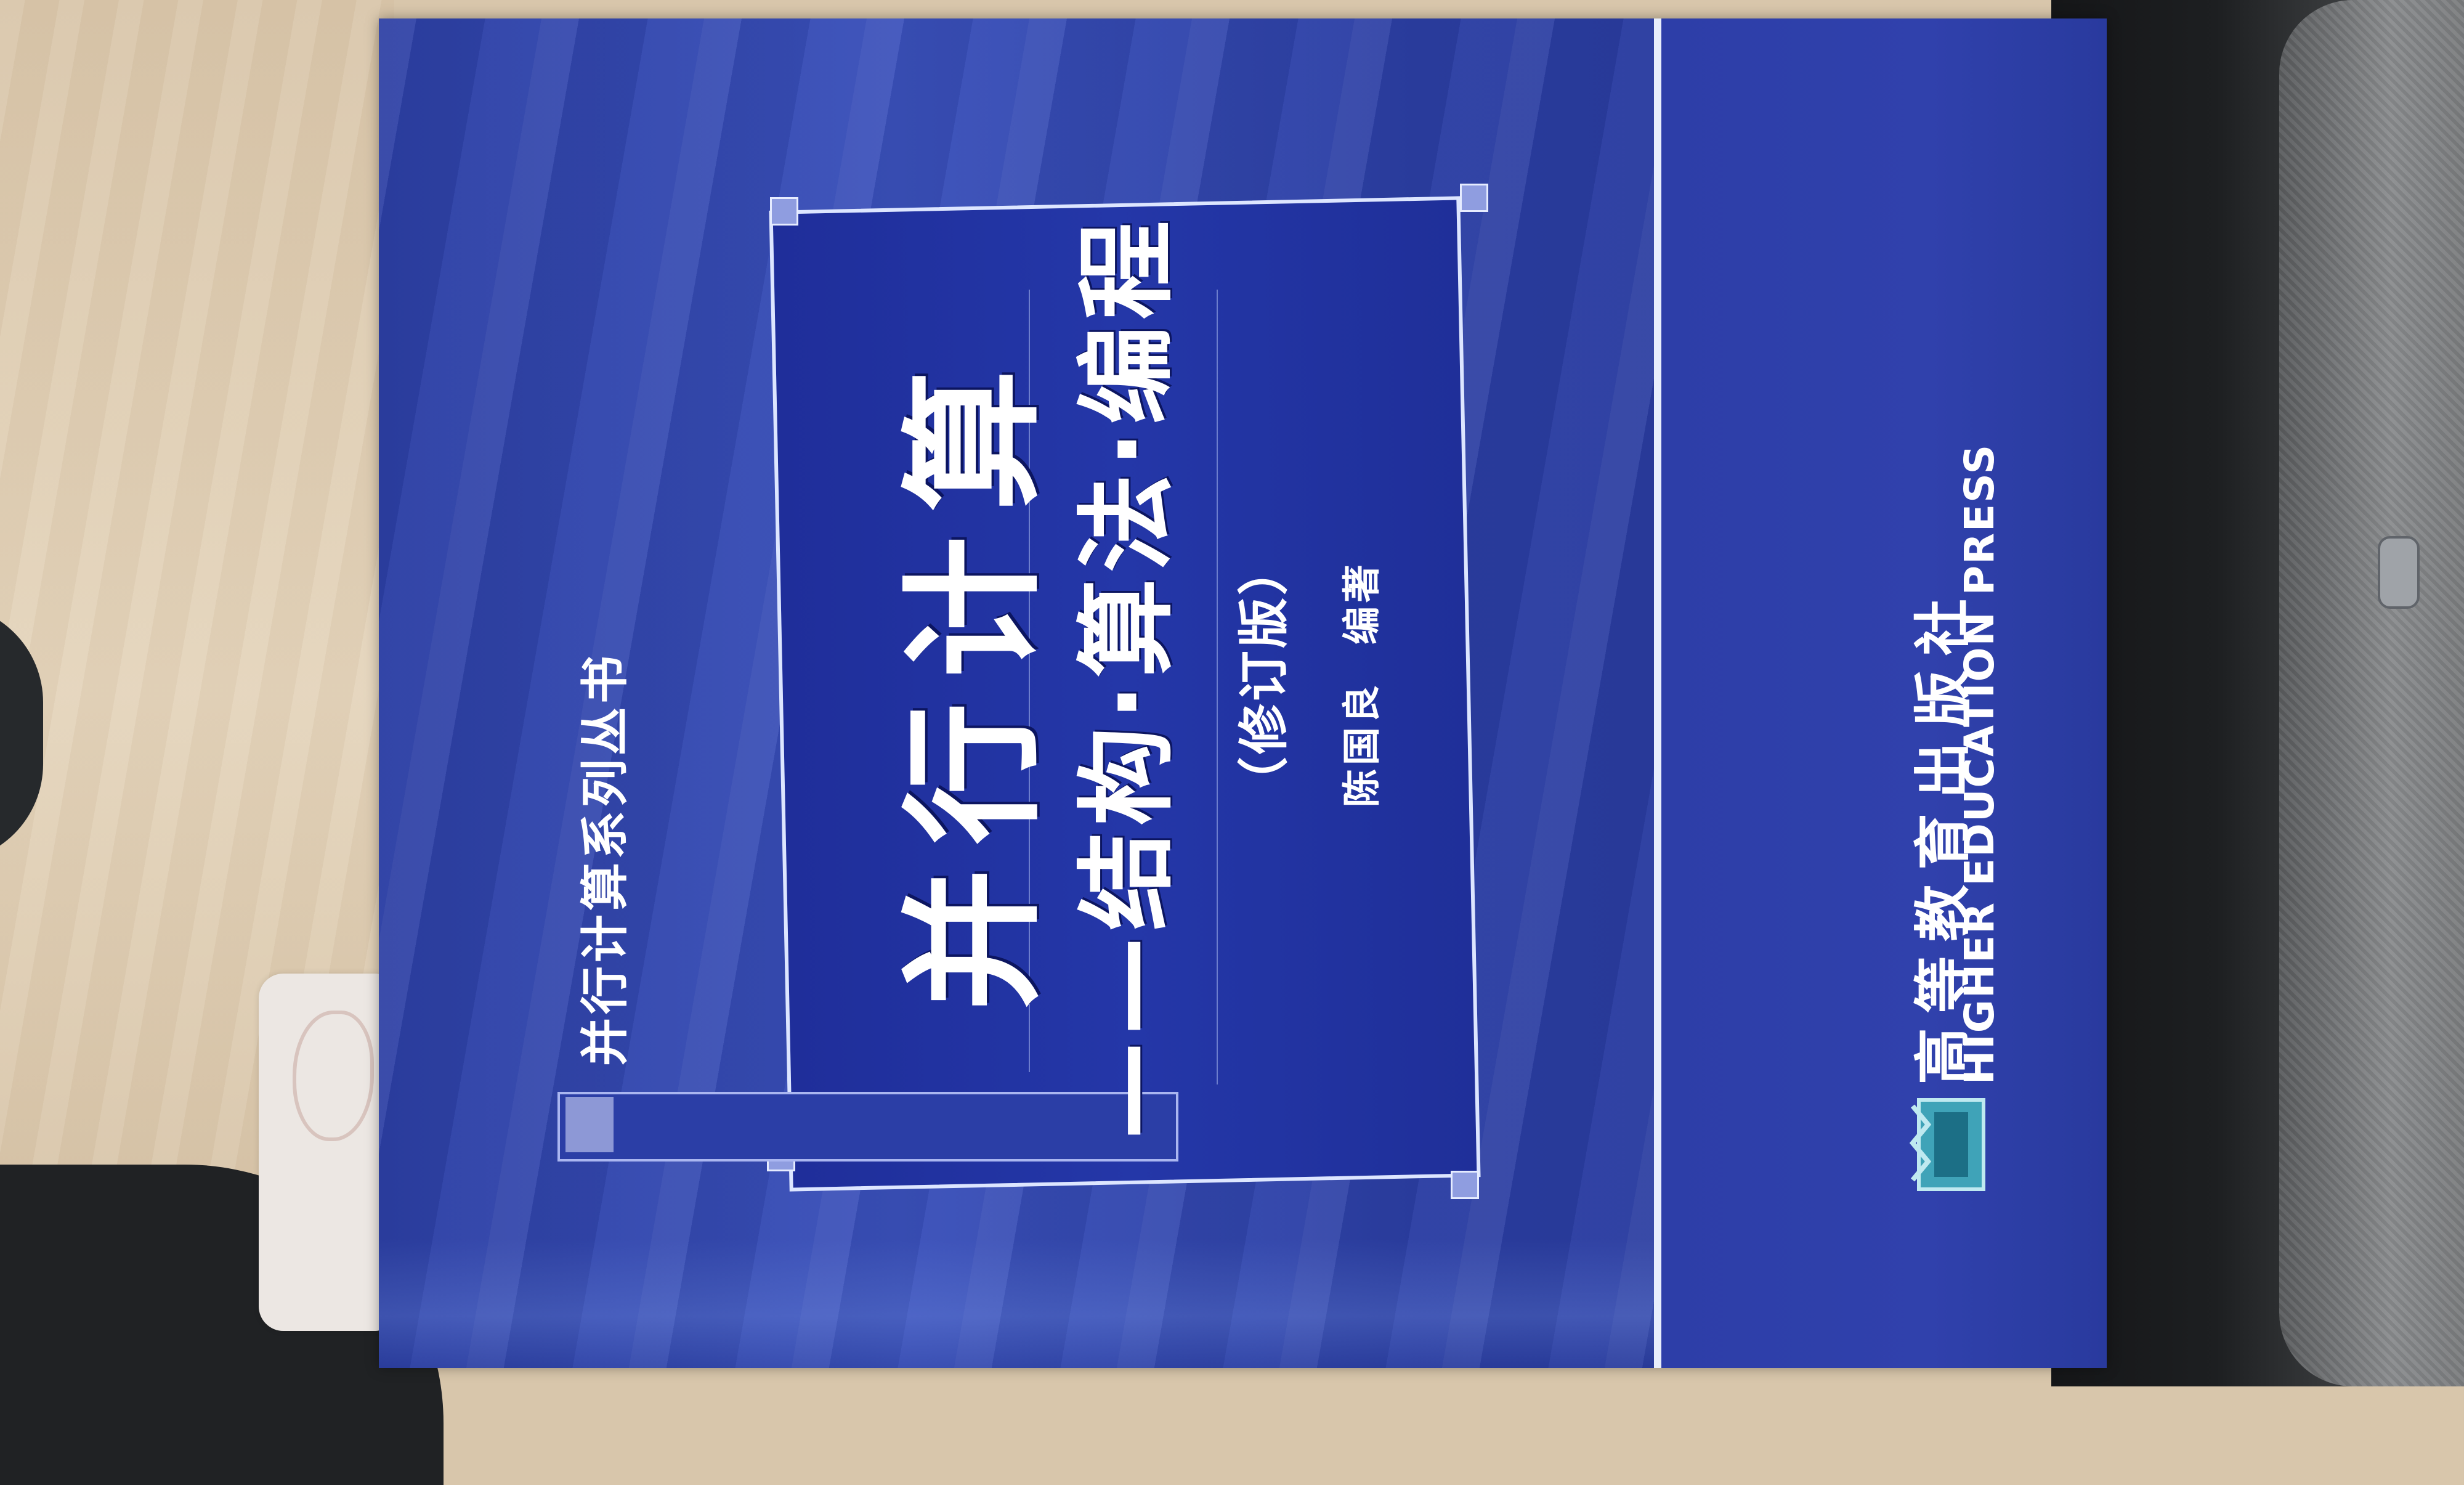  What do you see at coordinates (1979, 763) in the screenshot?
I see `publisher-english: HIGHER EDUCATION PRESS` at bounding box center [1979, 763].